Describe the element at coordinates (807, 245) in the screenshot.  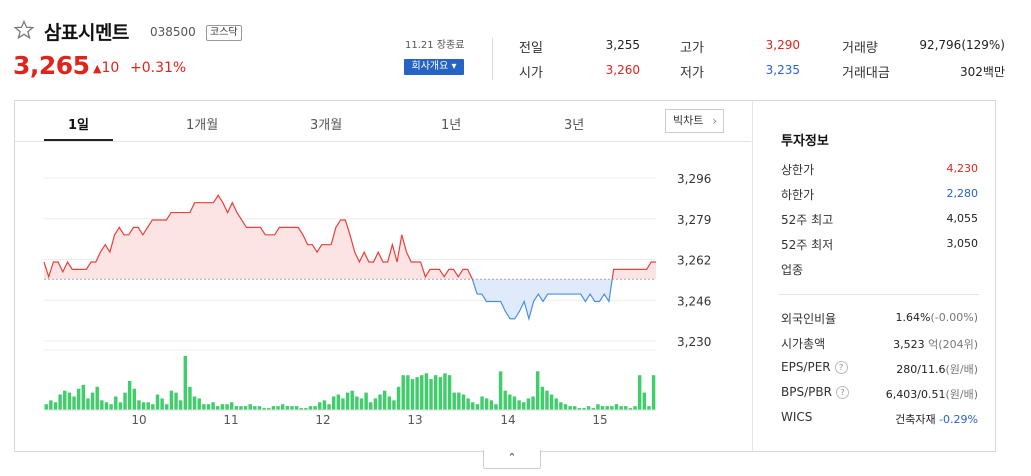
I see `w52-low-label: 52주 최저` at that location.